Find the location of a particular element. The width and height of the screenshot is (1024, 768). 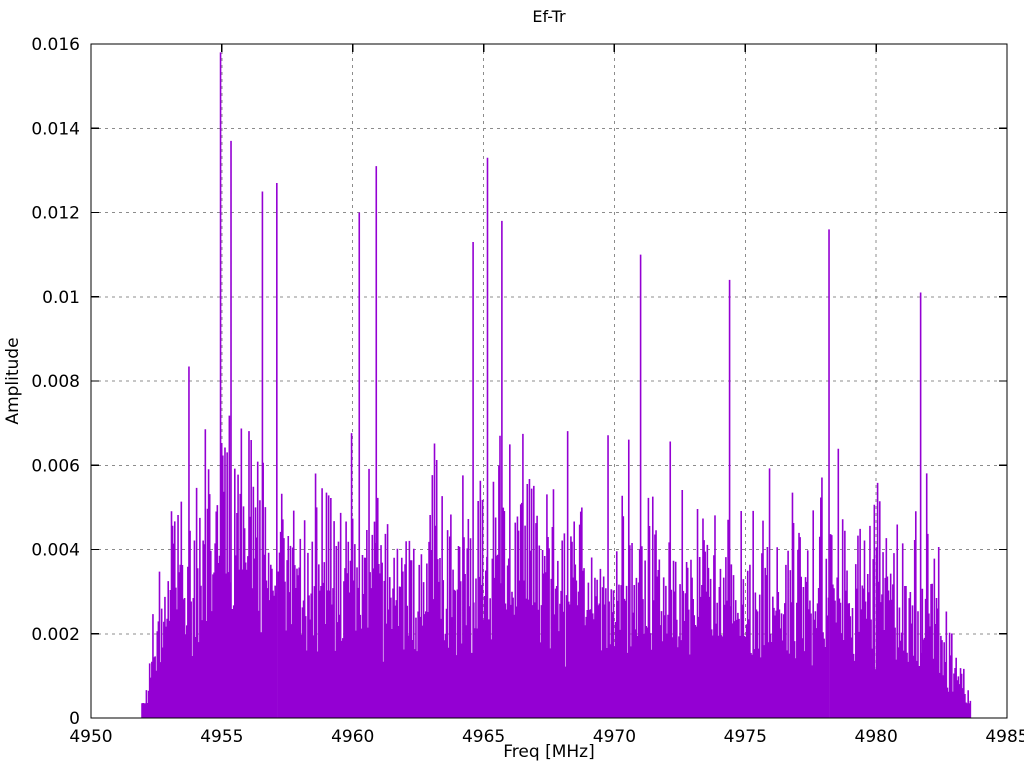

x-tick-label: 4985 is located at coordinates (1004, 737).